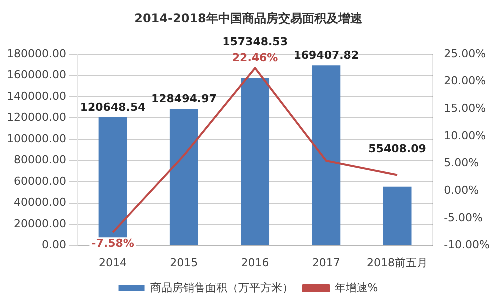 The width and height of the screenshot is (499, 306). I want to click on data-label: -7.58%, so click(113, 243).